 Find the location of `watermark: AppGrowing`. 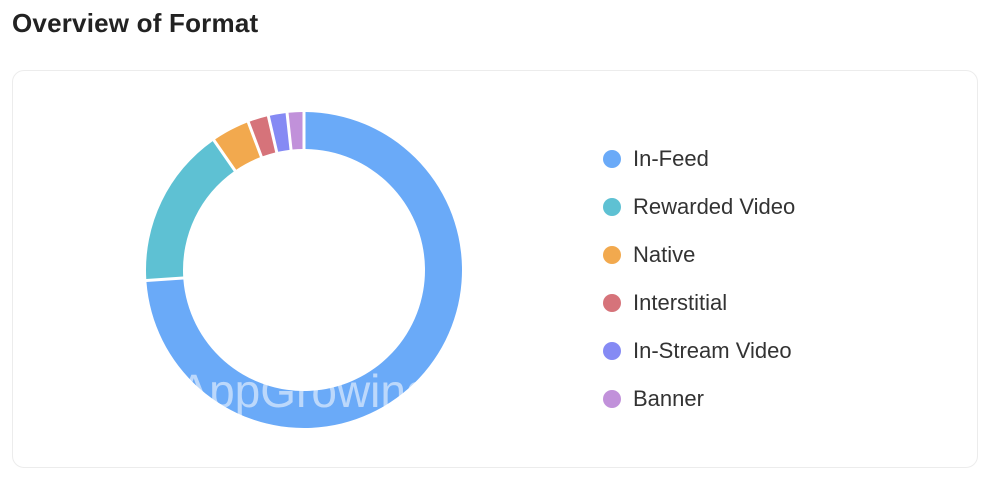

watermark: AppGrowing is located at coordinates (304, 391).